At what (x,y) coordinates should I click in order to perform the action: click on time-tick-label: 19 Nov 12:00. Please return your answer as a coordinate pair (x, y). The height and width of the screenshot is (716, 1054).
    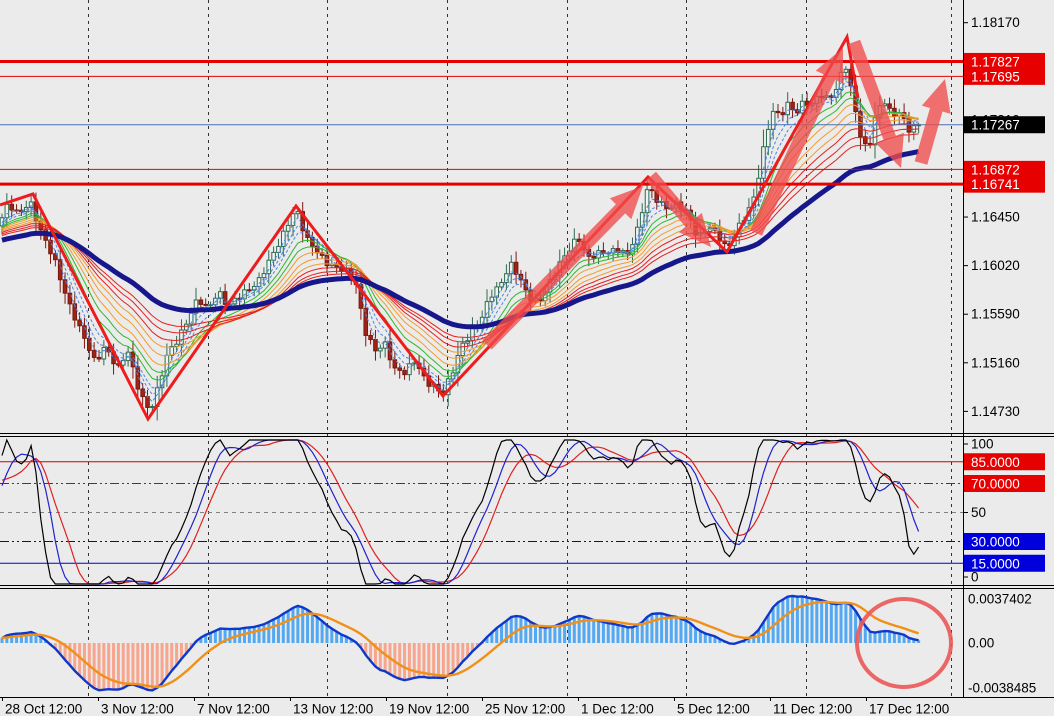
    Looking at the image, I should click on (429, 709).